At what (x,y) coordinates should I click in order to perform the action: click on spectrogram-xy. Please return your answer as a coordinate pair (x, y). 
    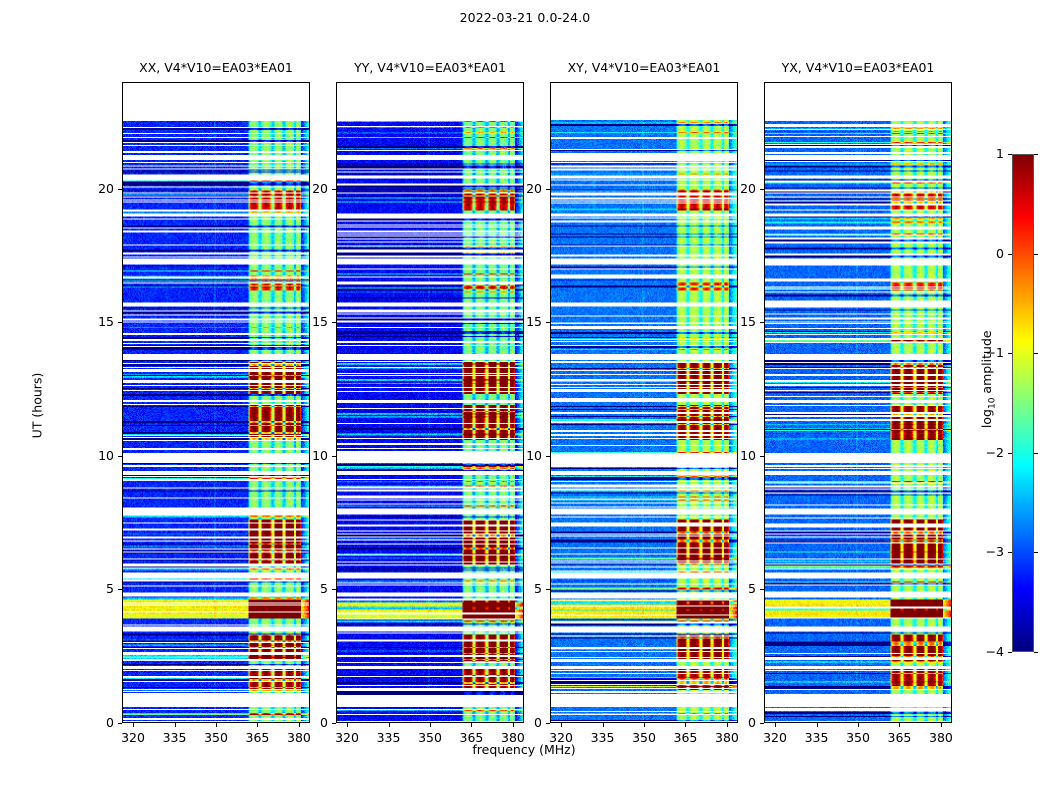
    Looking at the image, I should click on (644, 402).